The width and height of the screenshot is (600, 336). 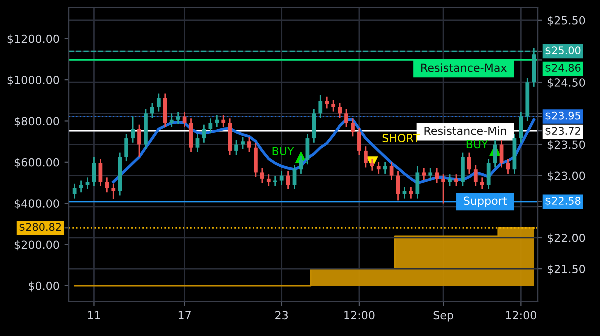 I want to click on y2-tick-label: $22.58, so click(x=563, y=201).